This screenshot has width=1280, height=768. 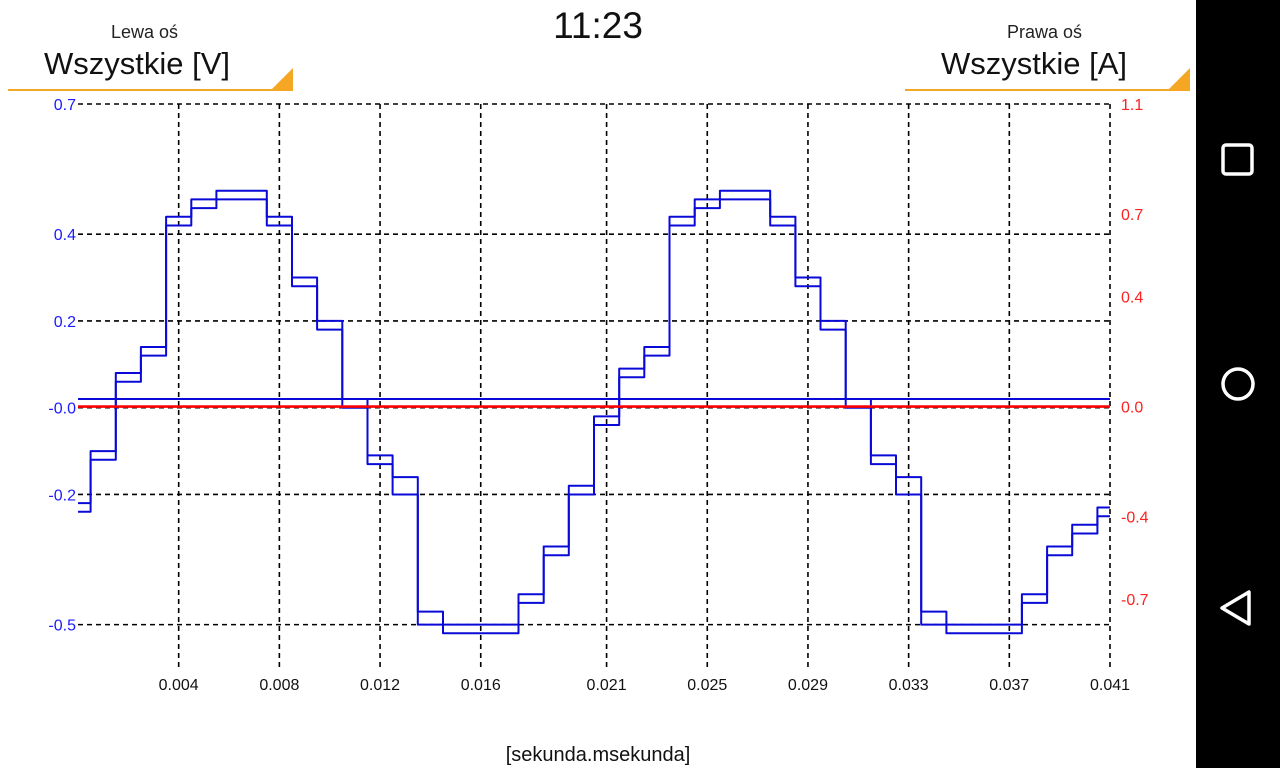 I want to click on left-axis-value: Wszystkie [V], so click(x=137, y=63).